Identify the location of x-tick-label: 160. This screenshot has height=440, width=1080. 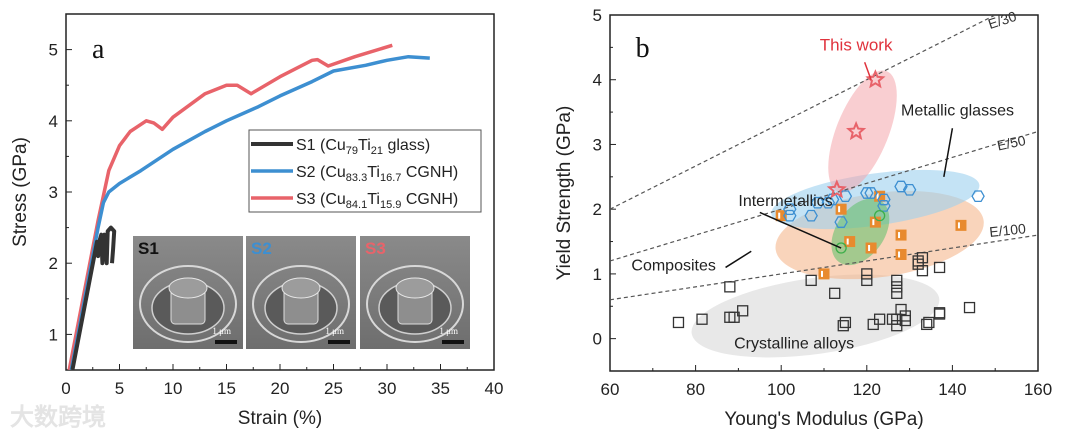
(1038, 389).